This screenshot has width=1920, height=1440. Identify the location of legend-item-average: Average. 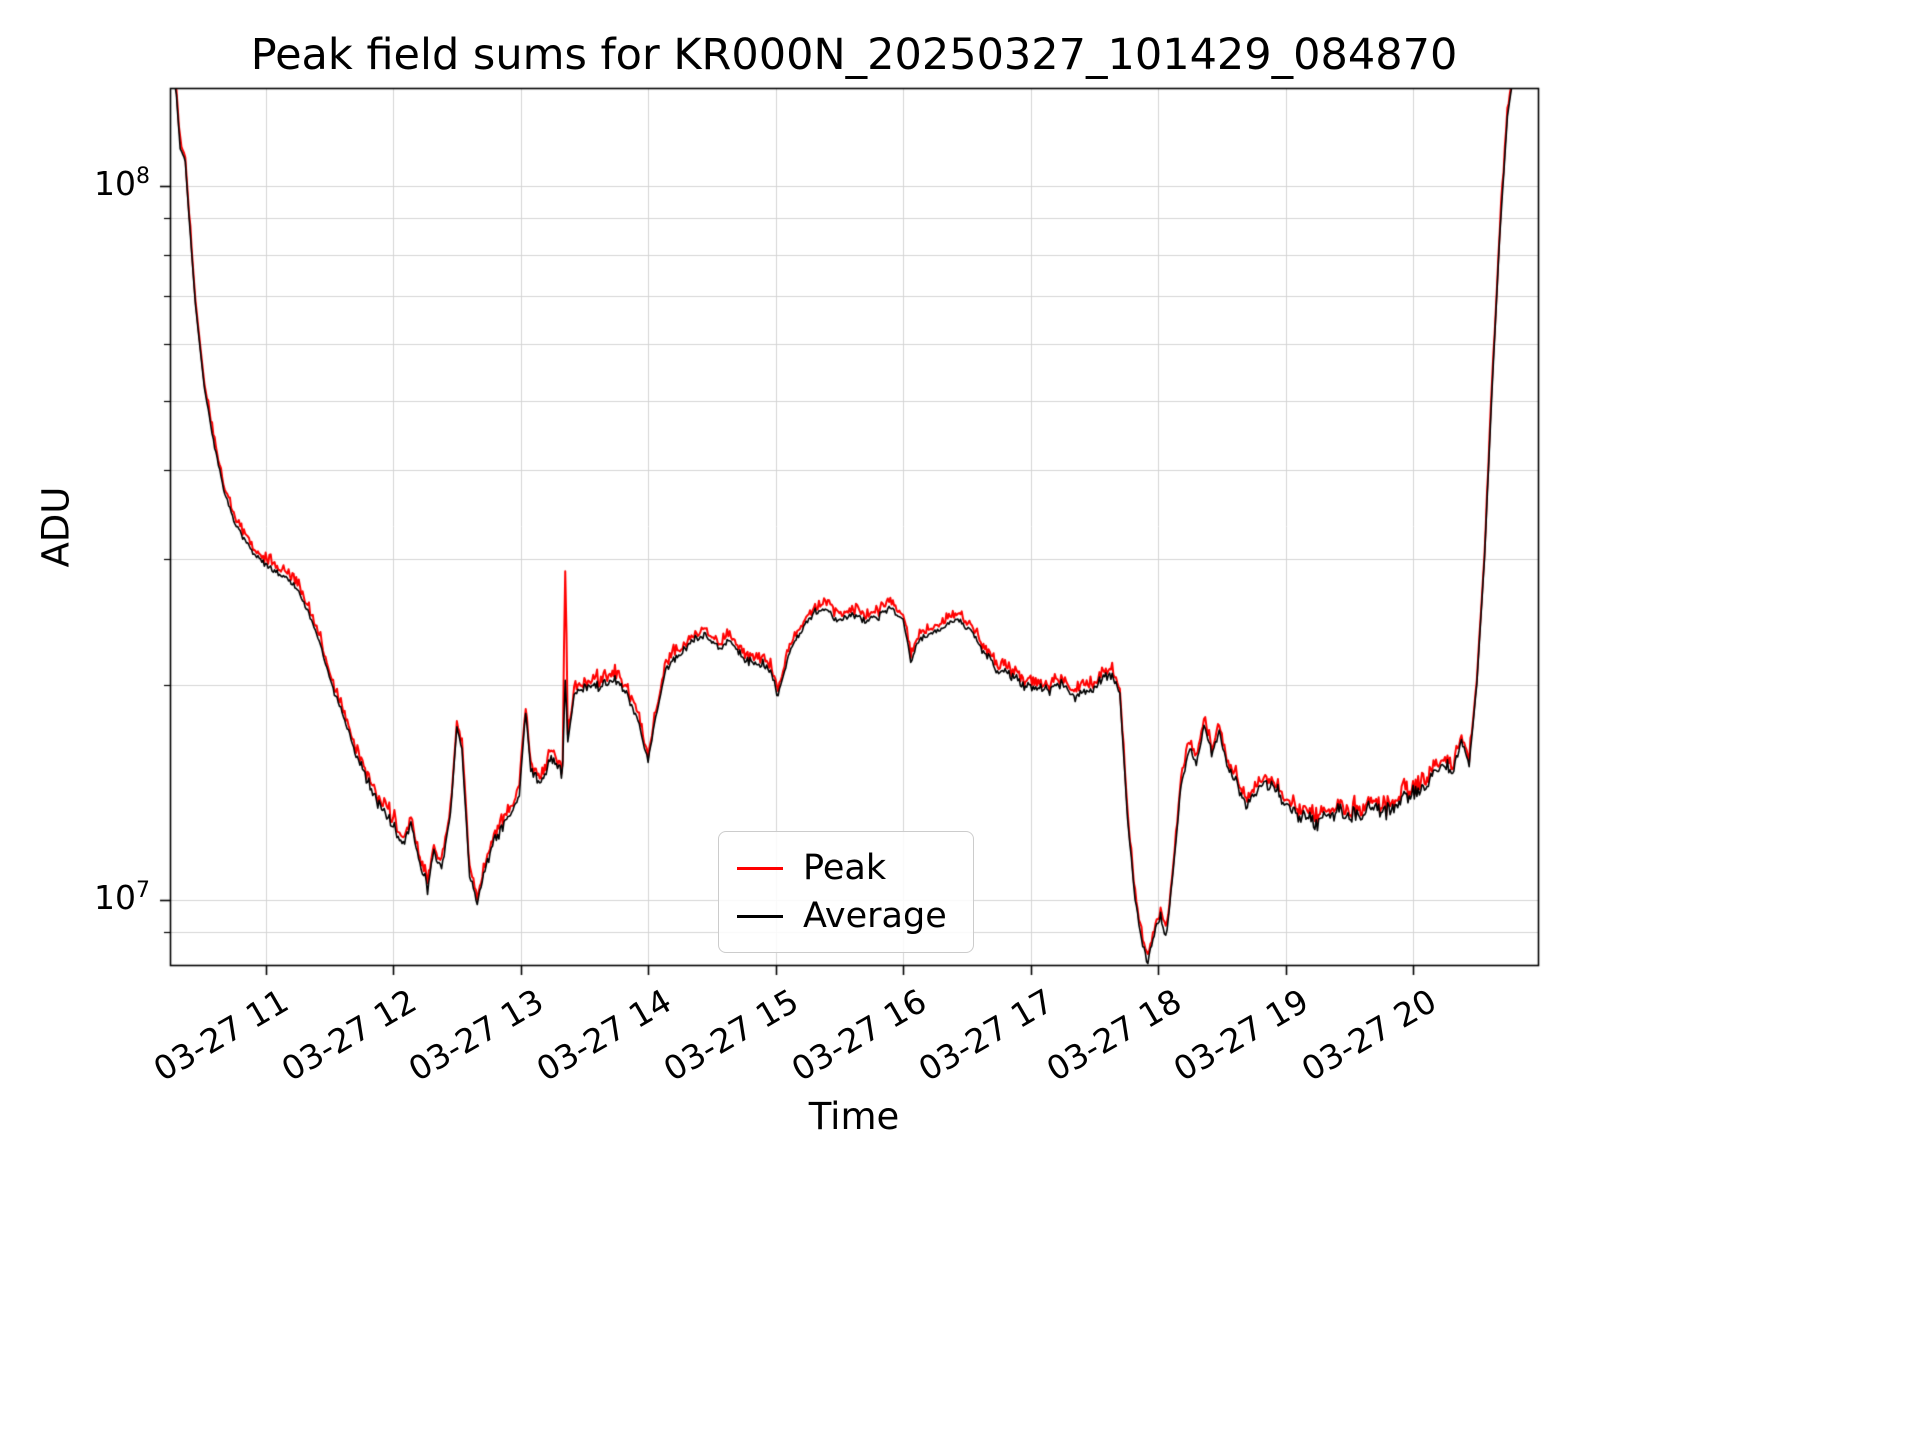
(842, 916).